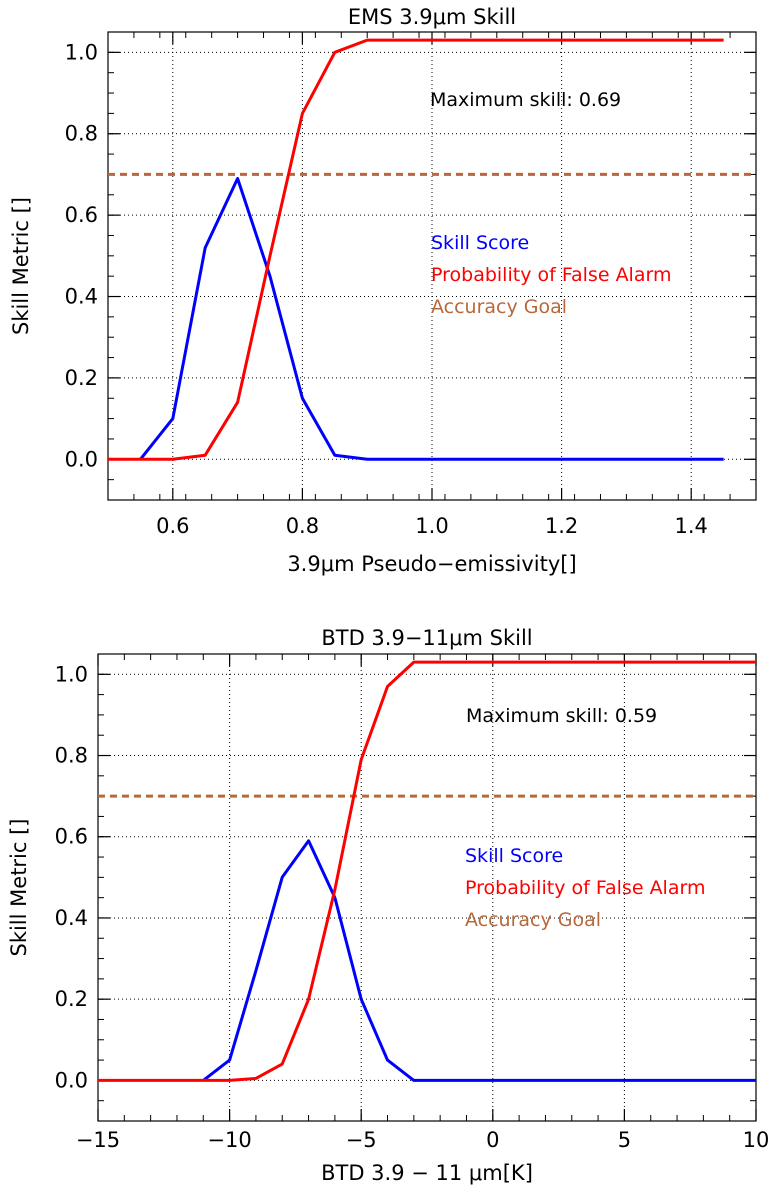 This screenshot has width=771, height=1186. I want to click on x-axis-label: 3.9μm Pseudo−emissivity[], so click(431, 564).